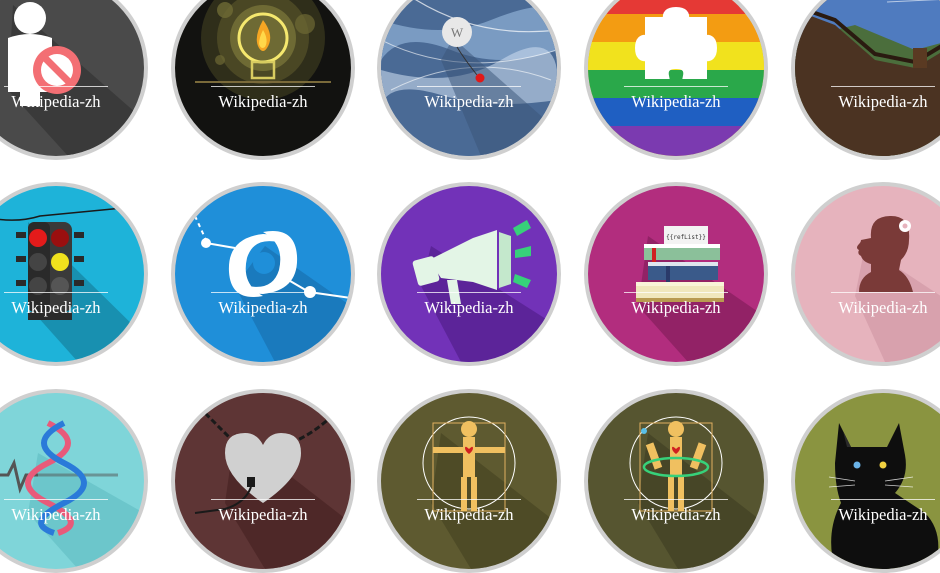 The width and height of the screenshot is (940, 573). I want to click on badge-3: W Wikipedia-zh, so click(469, 80).